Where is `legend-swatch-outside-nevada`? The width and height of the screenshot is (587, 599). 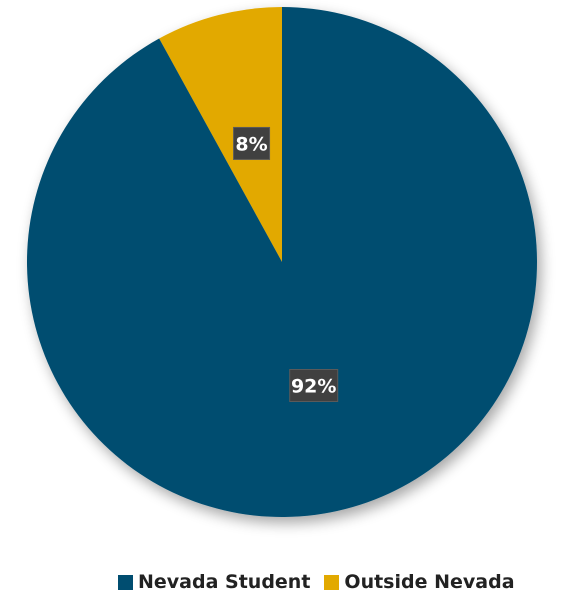 legend-swatch-outside-nevada is located at coordinates (332, 582).